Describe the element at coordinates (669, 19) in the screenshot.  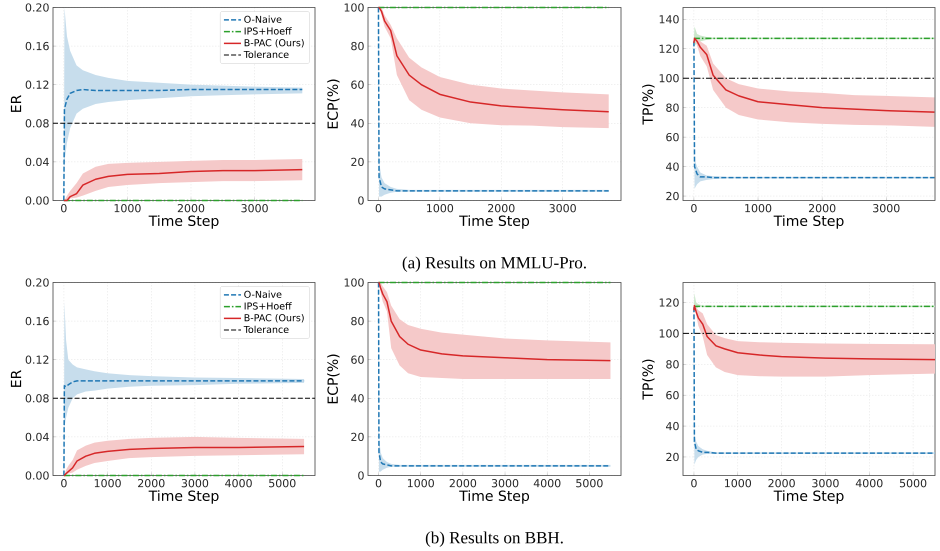
I see `y-tick-label: 140` at that location.